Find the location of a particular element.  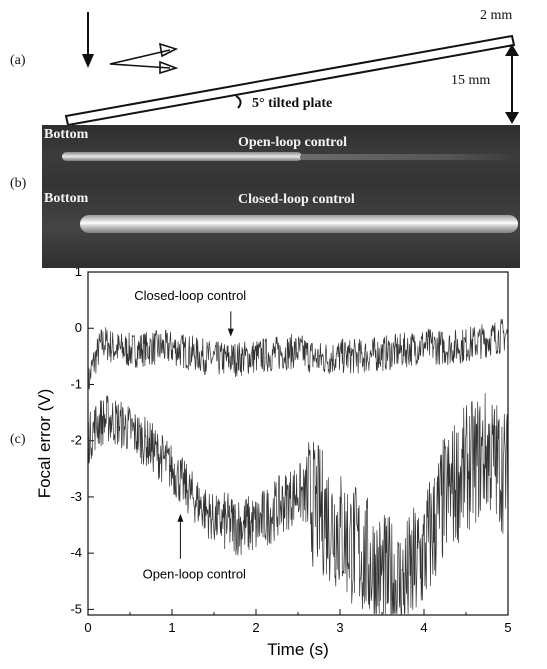

tilted-plate is located at coordinates (290, 79).